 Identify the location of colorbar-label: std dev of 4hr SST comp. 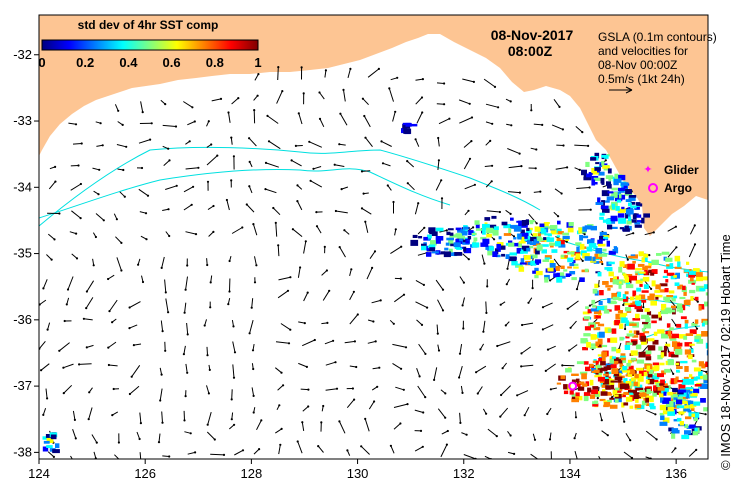
(148, 25).